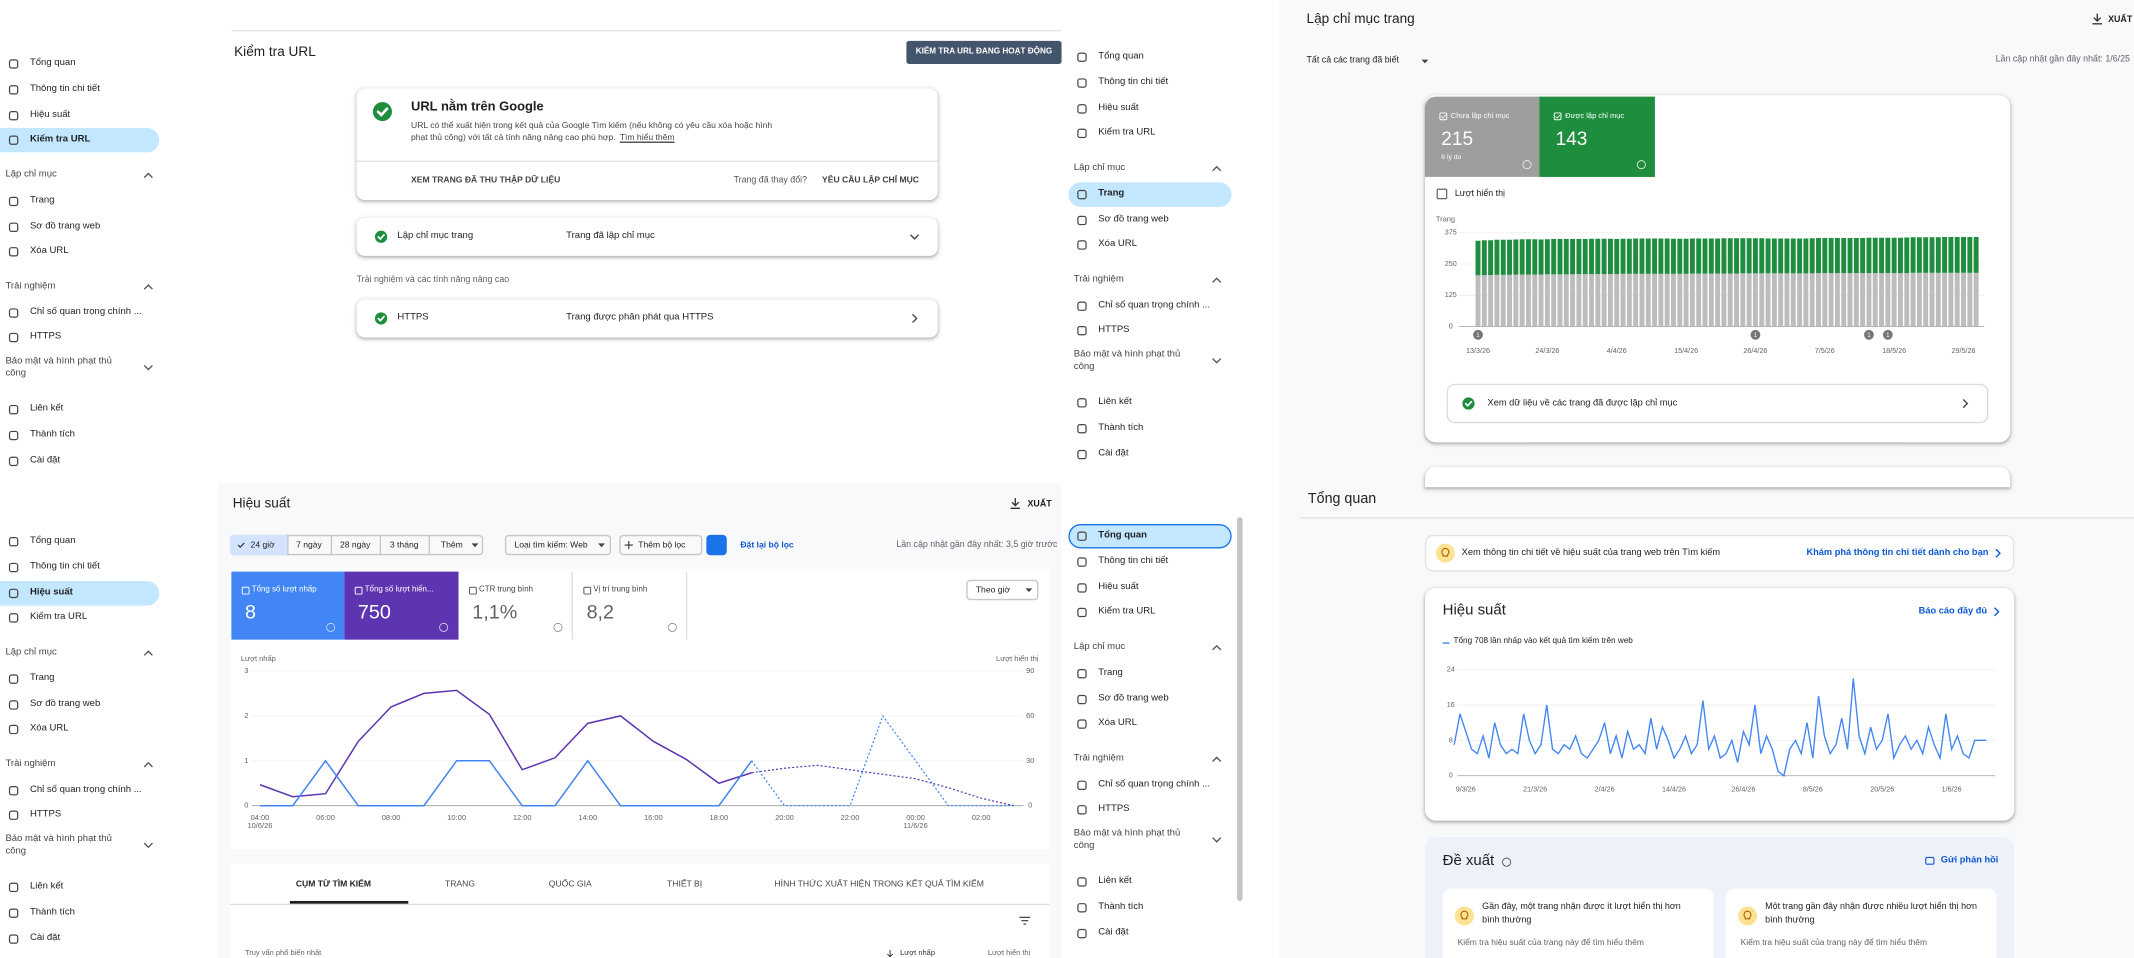 This screenshot has height=958, width=2134. What do you see at coordinates (1009, 953) in the screenshot?
I see `text: Lượt hiển thị` at bounding box center [1009, 953].